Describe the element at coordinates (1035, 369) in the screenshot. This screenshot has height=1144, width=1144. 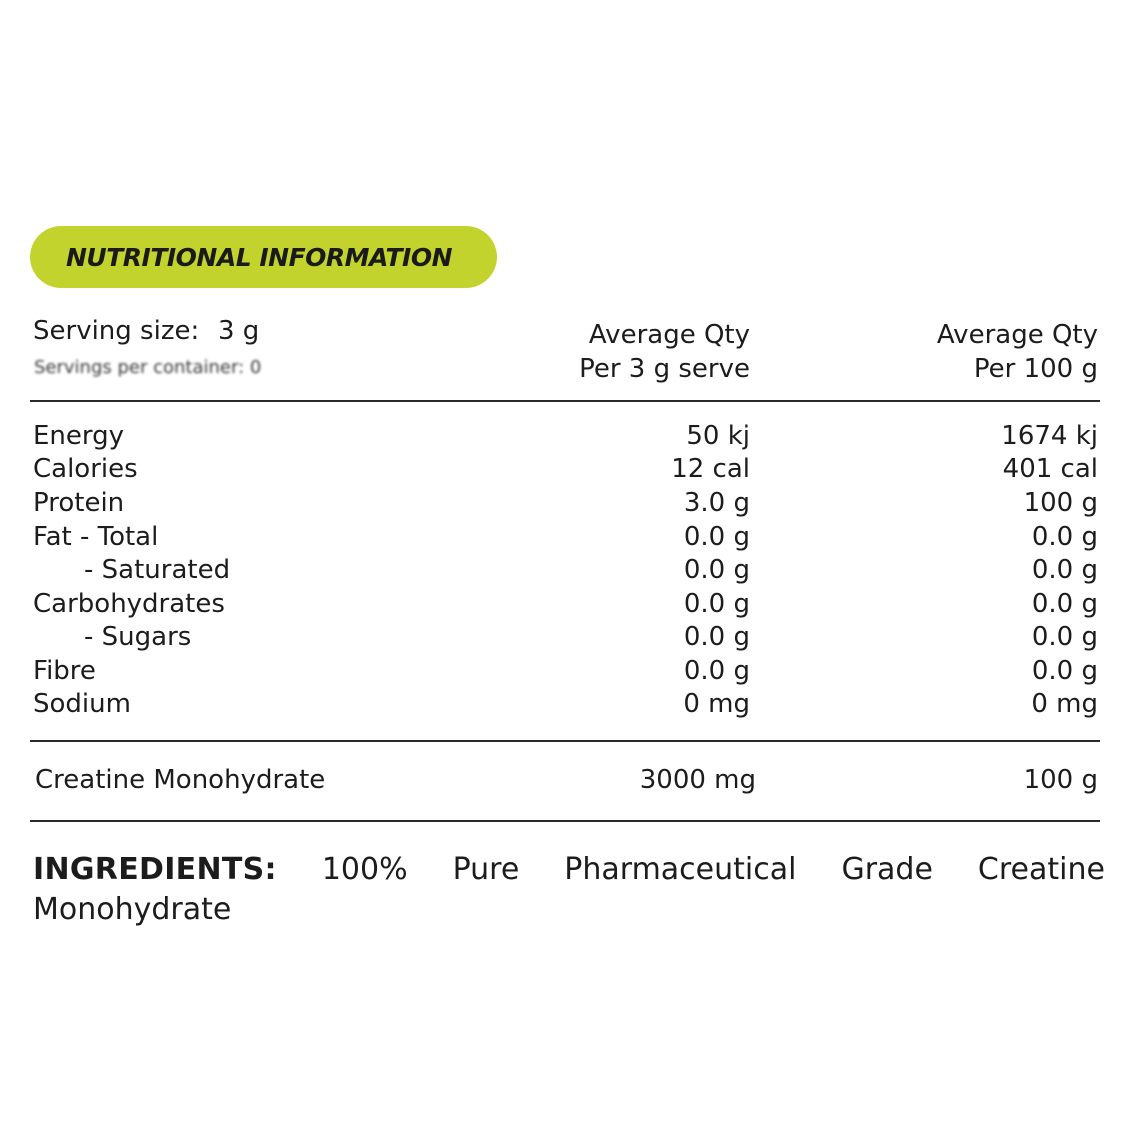
I see `per-100-header-line2: Per 100 g` at that location.